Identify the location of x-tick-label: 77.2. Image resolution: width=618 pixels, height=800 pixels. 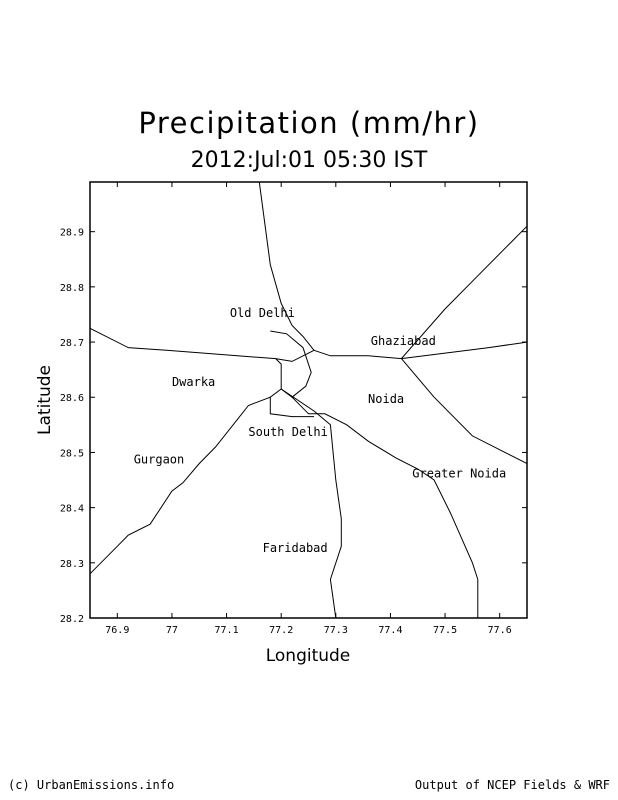
(281, 630).